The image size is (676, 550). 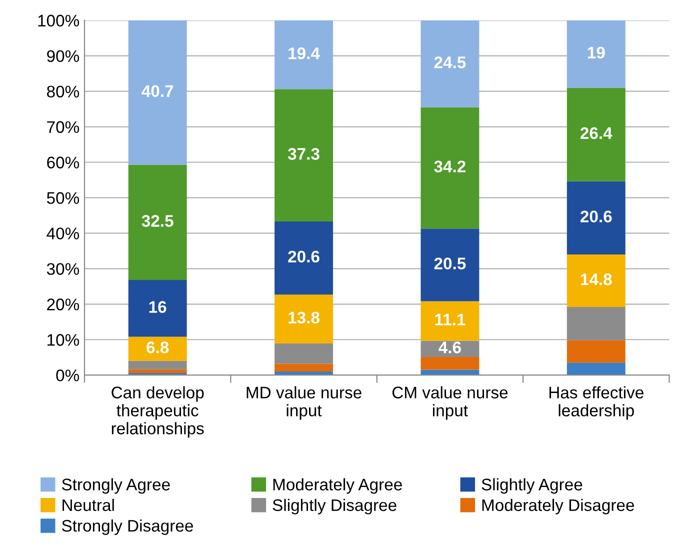 What do you see at coordinates (596, 403) in the screenshot?
I see `x-tick-label: Has effective leadership` at bounding box center [596, 403].